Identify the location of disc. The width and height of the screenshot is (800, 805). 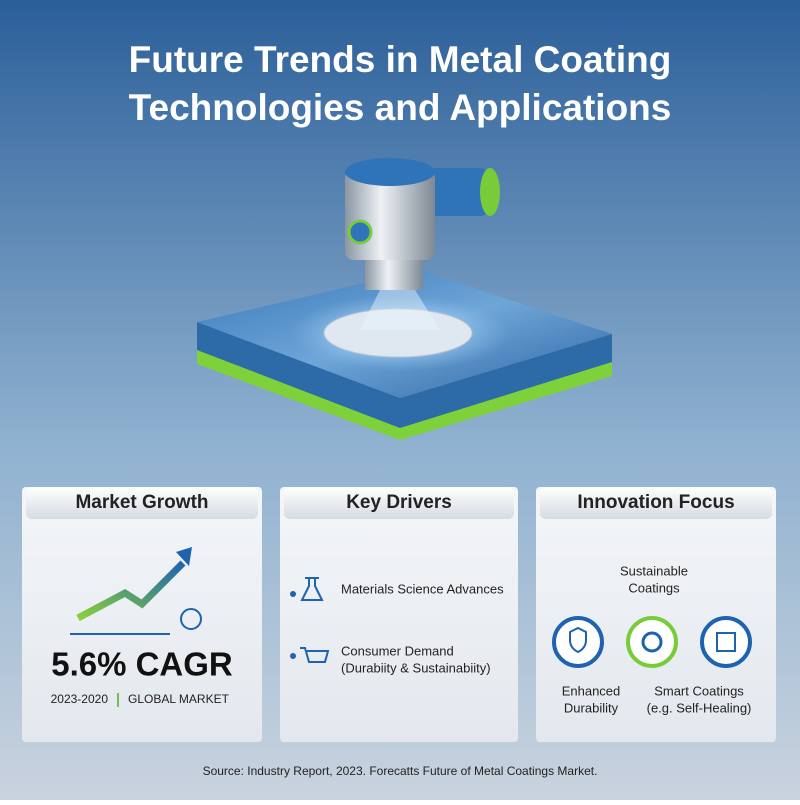
(398, 333).